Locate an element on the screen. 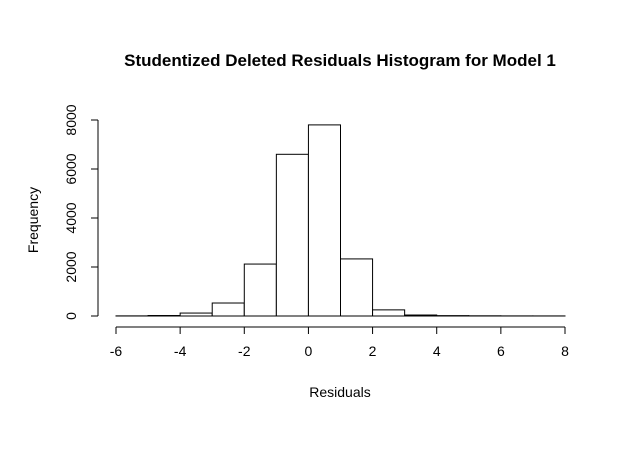 Image resolution: width=643 pixels, height=460 pixels. x-tick-label: -4 is located at coordinates (180, 351).